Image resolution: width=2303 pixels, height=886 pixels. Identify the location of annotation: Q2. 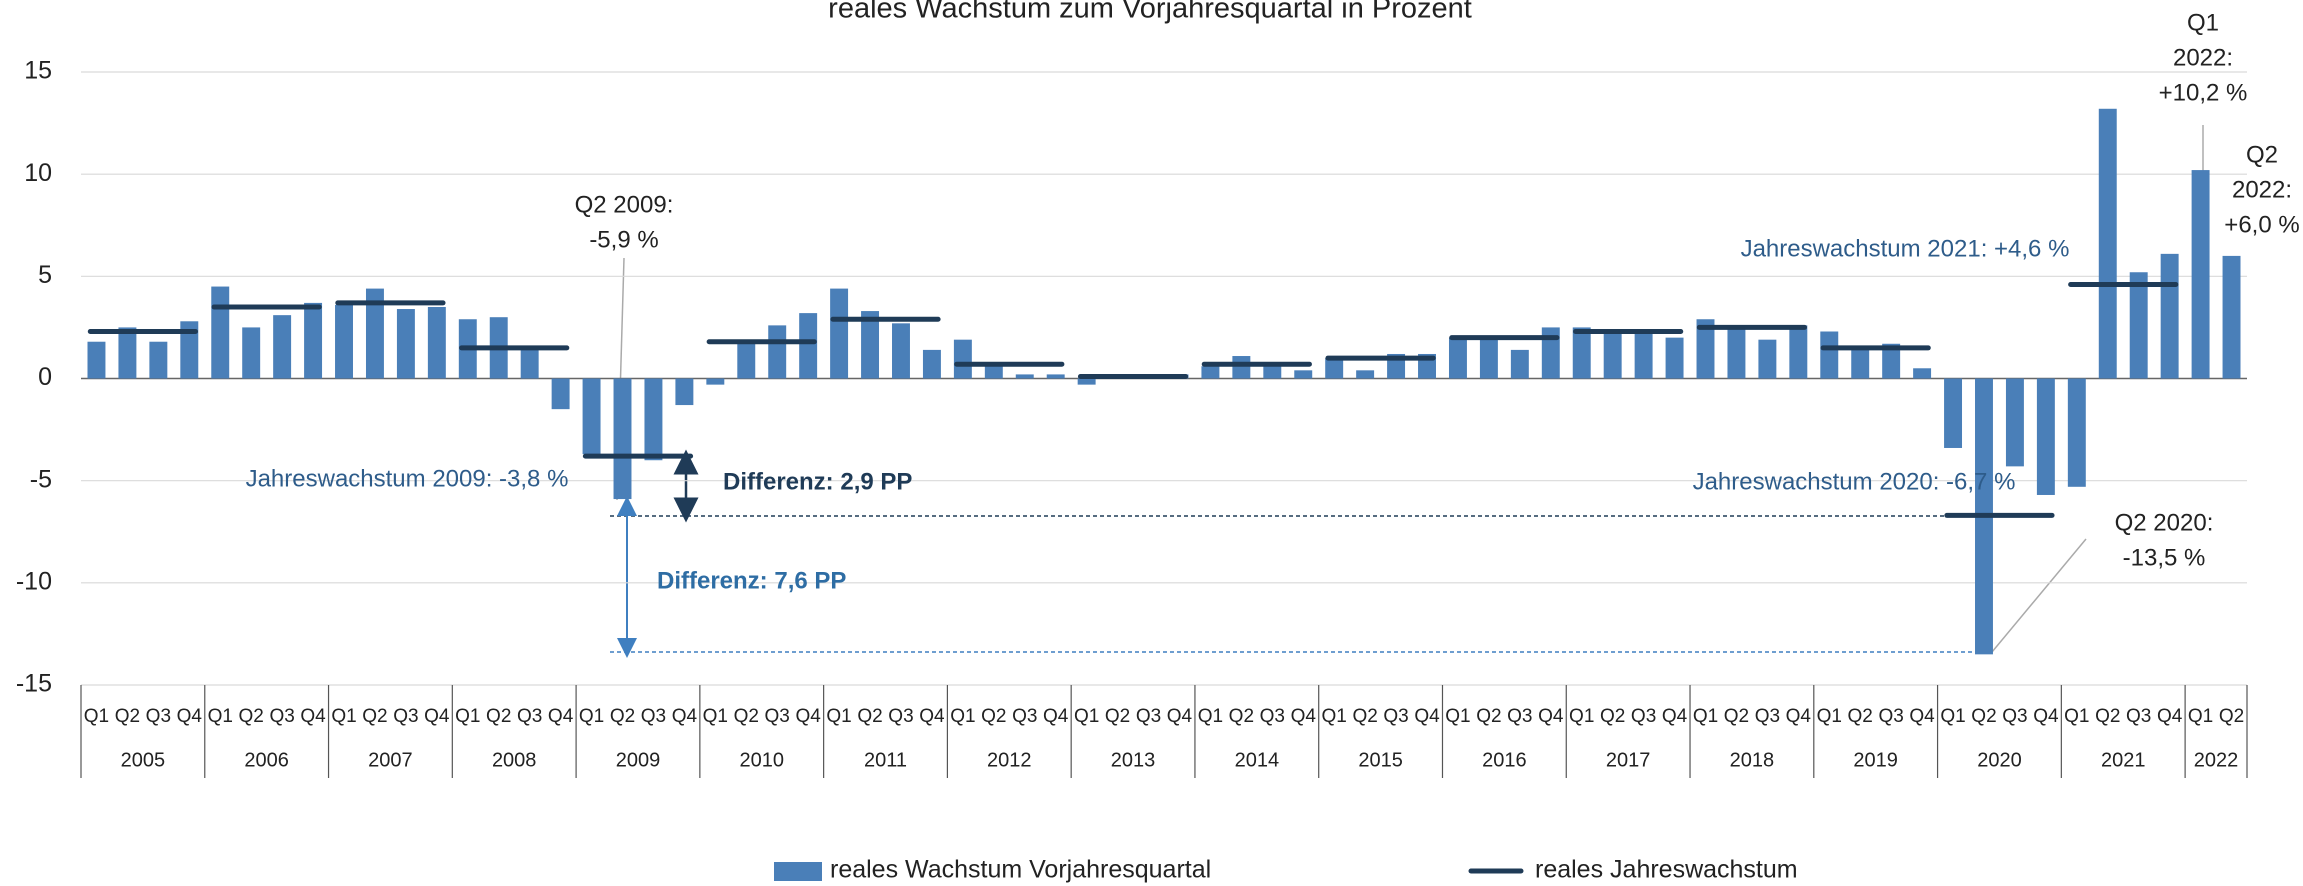
(2262, 154).